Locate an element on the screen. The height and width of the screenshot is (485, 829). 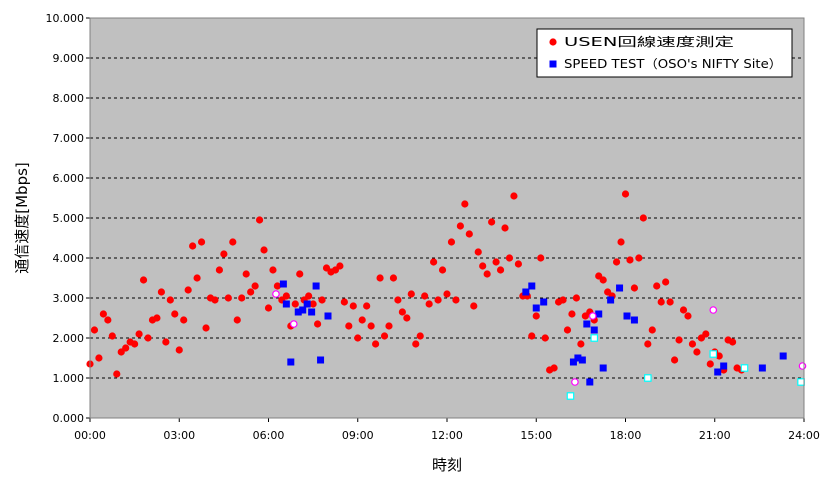
y-tick-label: 0.000 is located at coordinates (69, 418).